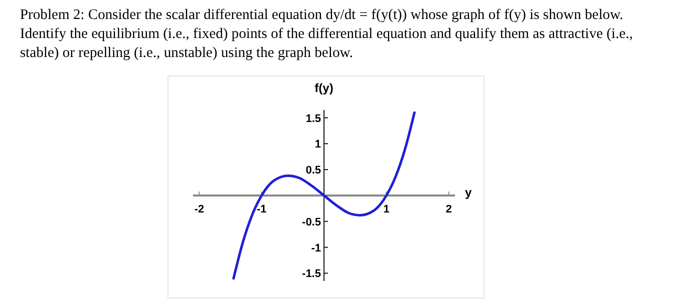 The width and height of the screenshot is (684, 299). I want to click on y-tick-label: -1, so click(316, 248).